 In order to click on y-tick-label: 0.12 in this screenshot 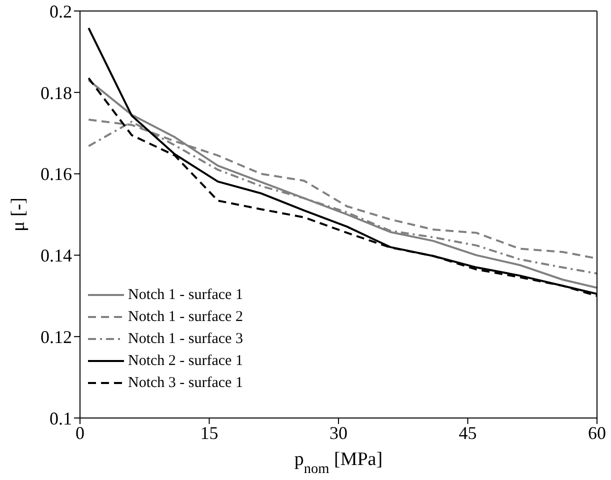, I will do `click(56, 336)`.